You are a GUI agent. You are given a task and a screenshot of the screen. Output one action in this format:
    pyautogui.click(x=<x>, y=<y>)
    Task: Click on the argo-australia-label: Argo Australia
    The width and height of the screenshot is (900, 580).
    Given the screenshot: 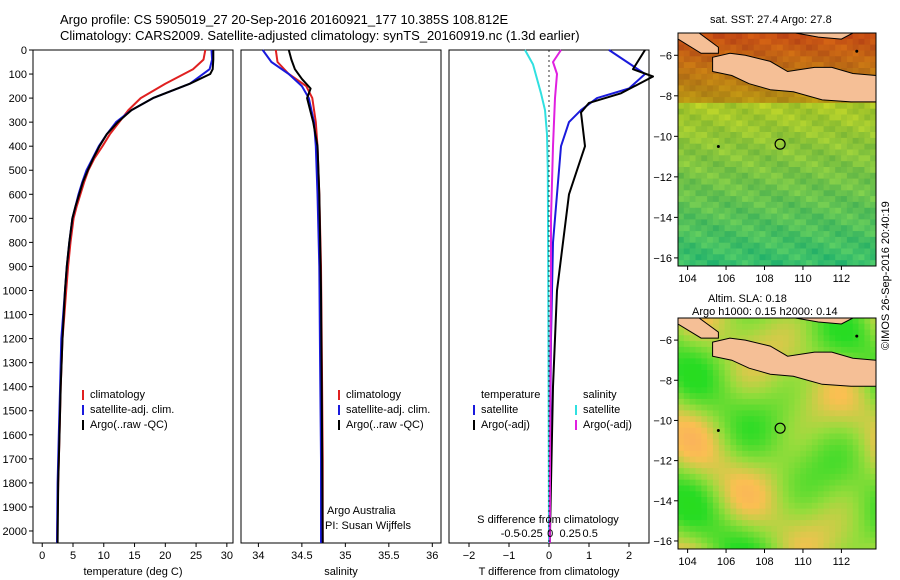 What is the action you would take?
    pyautogui.click(x=361, y=511)
    